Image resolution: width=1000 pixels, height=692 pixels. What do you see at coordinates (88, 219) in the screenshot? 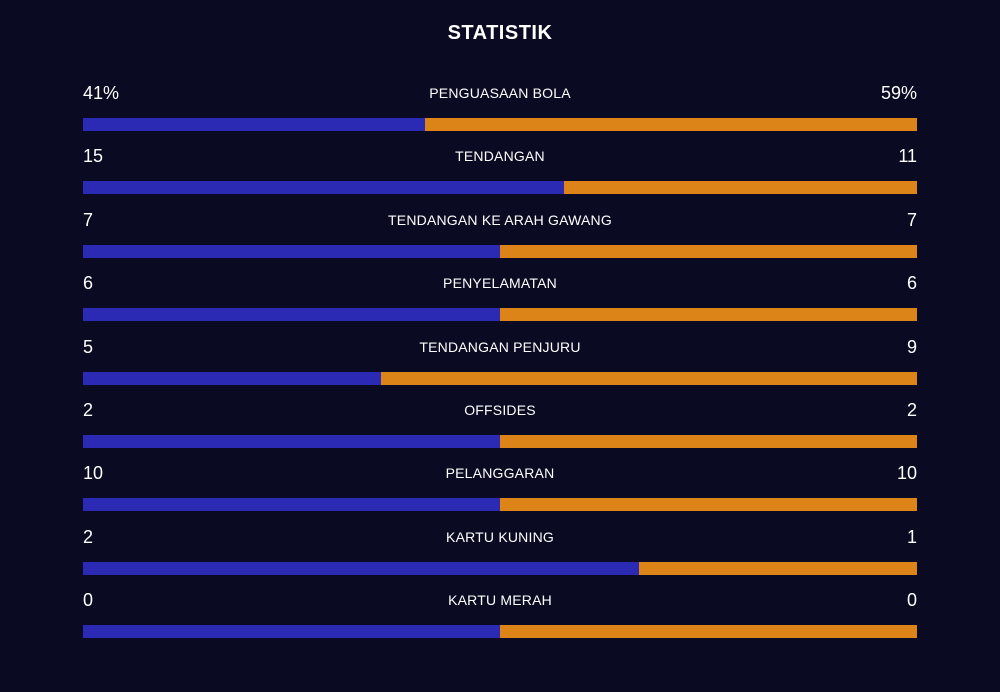
I see `home-stat-value: 7` at bounding box center [88, 219].